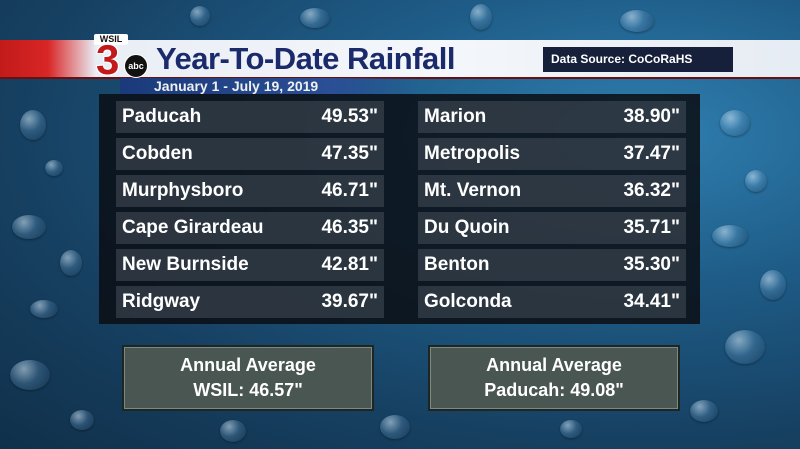 The image size is (800, 449). What do you see at coordinates (193, 227) in the screenshot?
I see `city-name: Cape Girardeau` at bounding box center [193, 227].